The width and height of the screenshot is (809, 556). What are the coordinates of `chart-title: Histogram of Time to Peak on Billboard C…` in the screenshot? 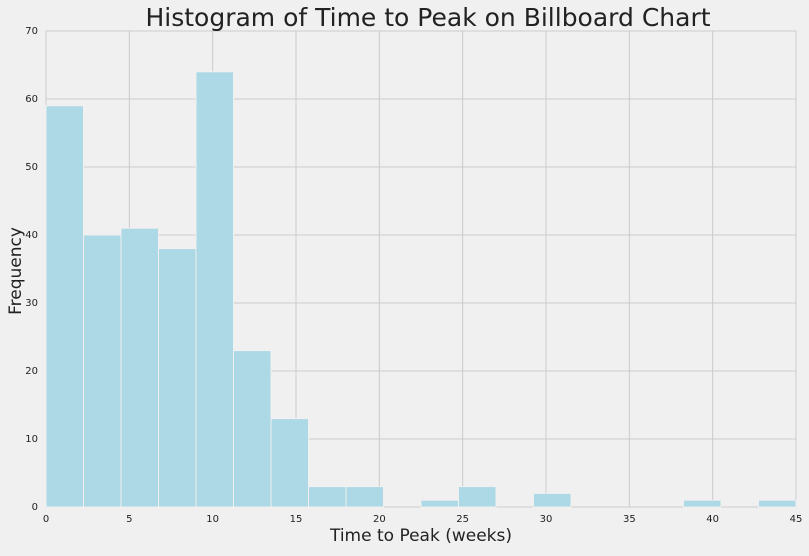 It's located at (427, 17).